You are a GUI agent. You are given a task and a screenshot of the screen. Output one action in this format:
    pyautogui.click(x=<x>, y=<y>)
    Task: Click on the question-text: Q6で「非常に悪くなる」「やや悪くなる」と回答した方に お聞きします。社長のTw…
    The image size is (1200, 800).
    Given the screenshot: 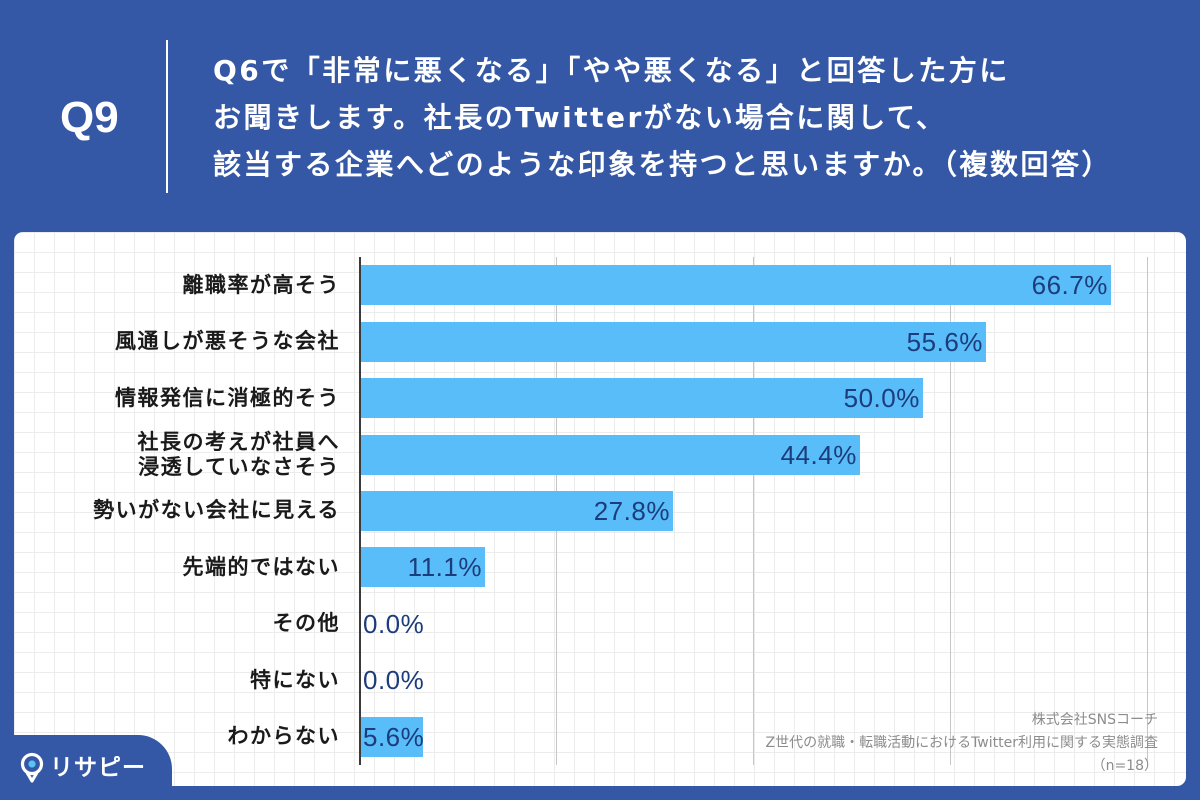 What is the action you would take?
    pyautogui.click(x=698, y=117)
    